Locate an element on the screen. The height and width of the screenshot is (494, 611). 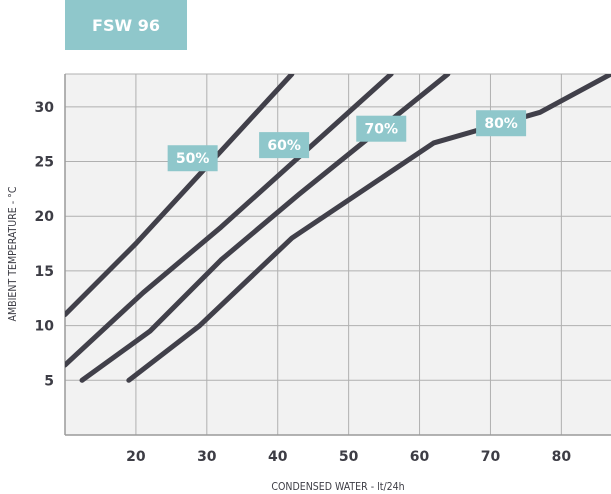
x-tick-label-70: 70 is located at coordinates (491, 457).